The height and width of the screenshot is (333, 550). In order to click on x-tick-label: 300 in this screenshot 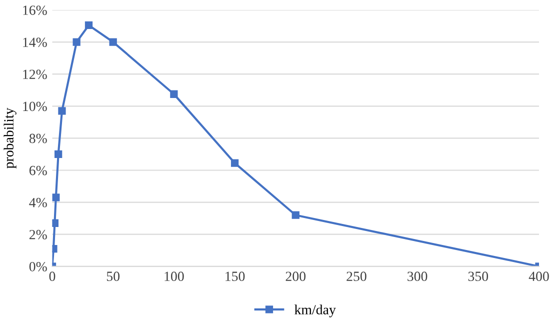, I will do `click(418, 277)`.